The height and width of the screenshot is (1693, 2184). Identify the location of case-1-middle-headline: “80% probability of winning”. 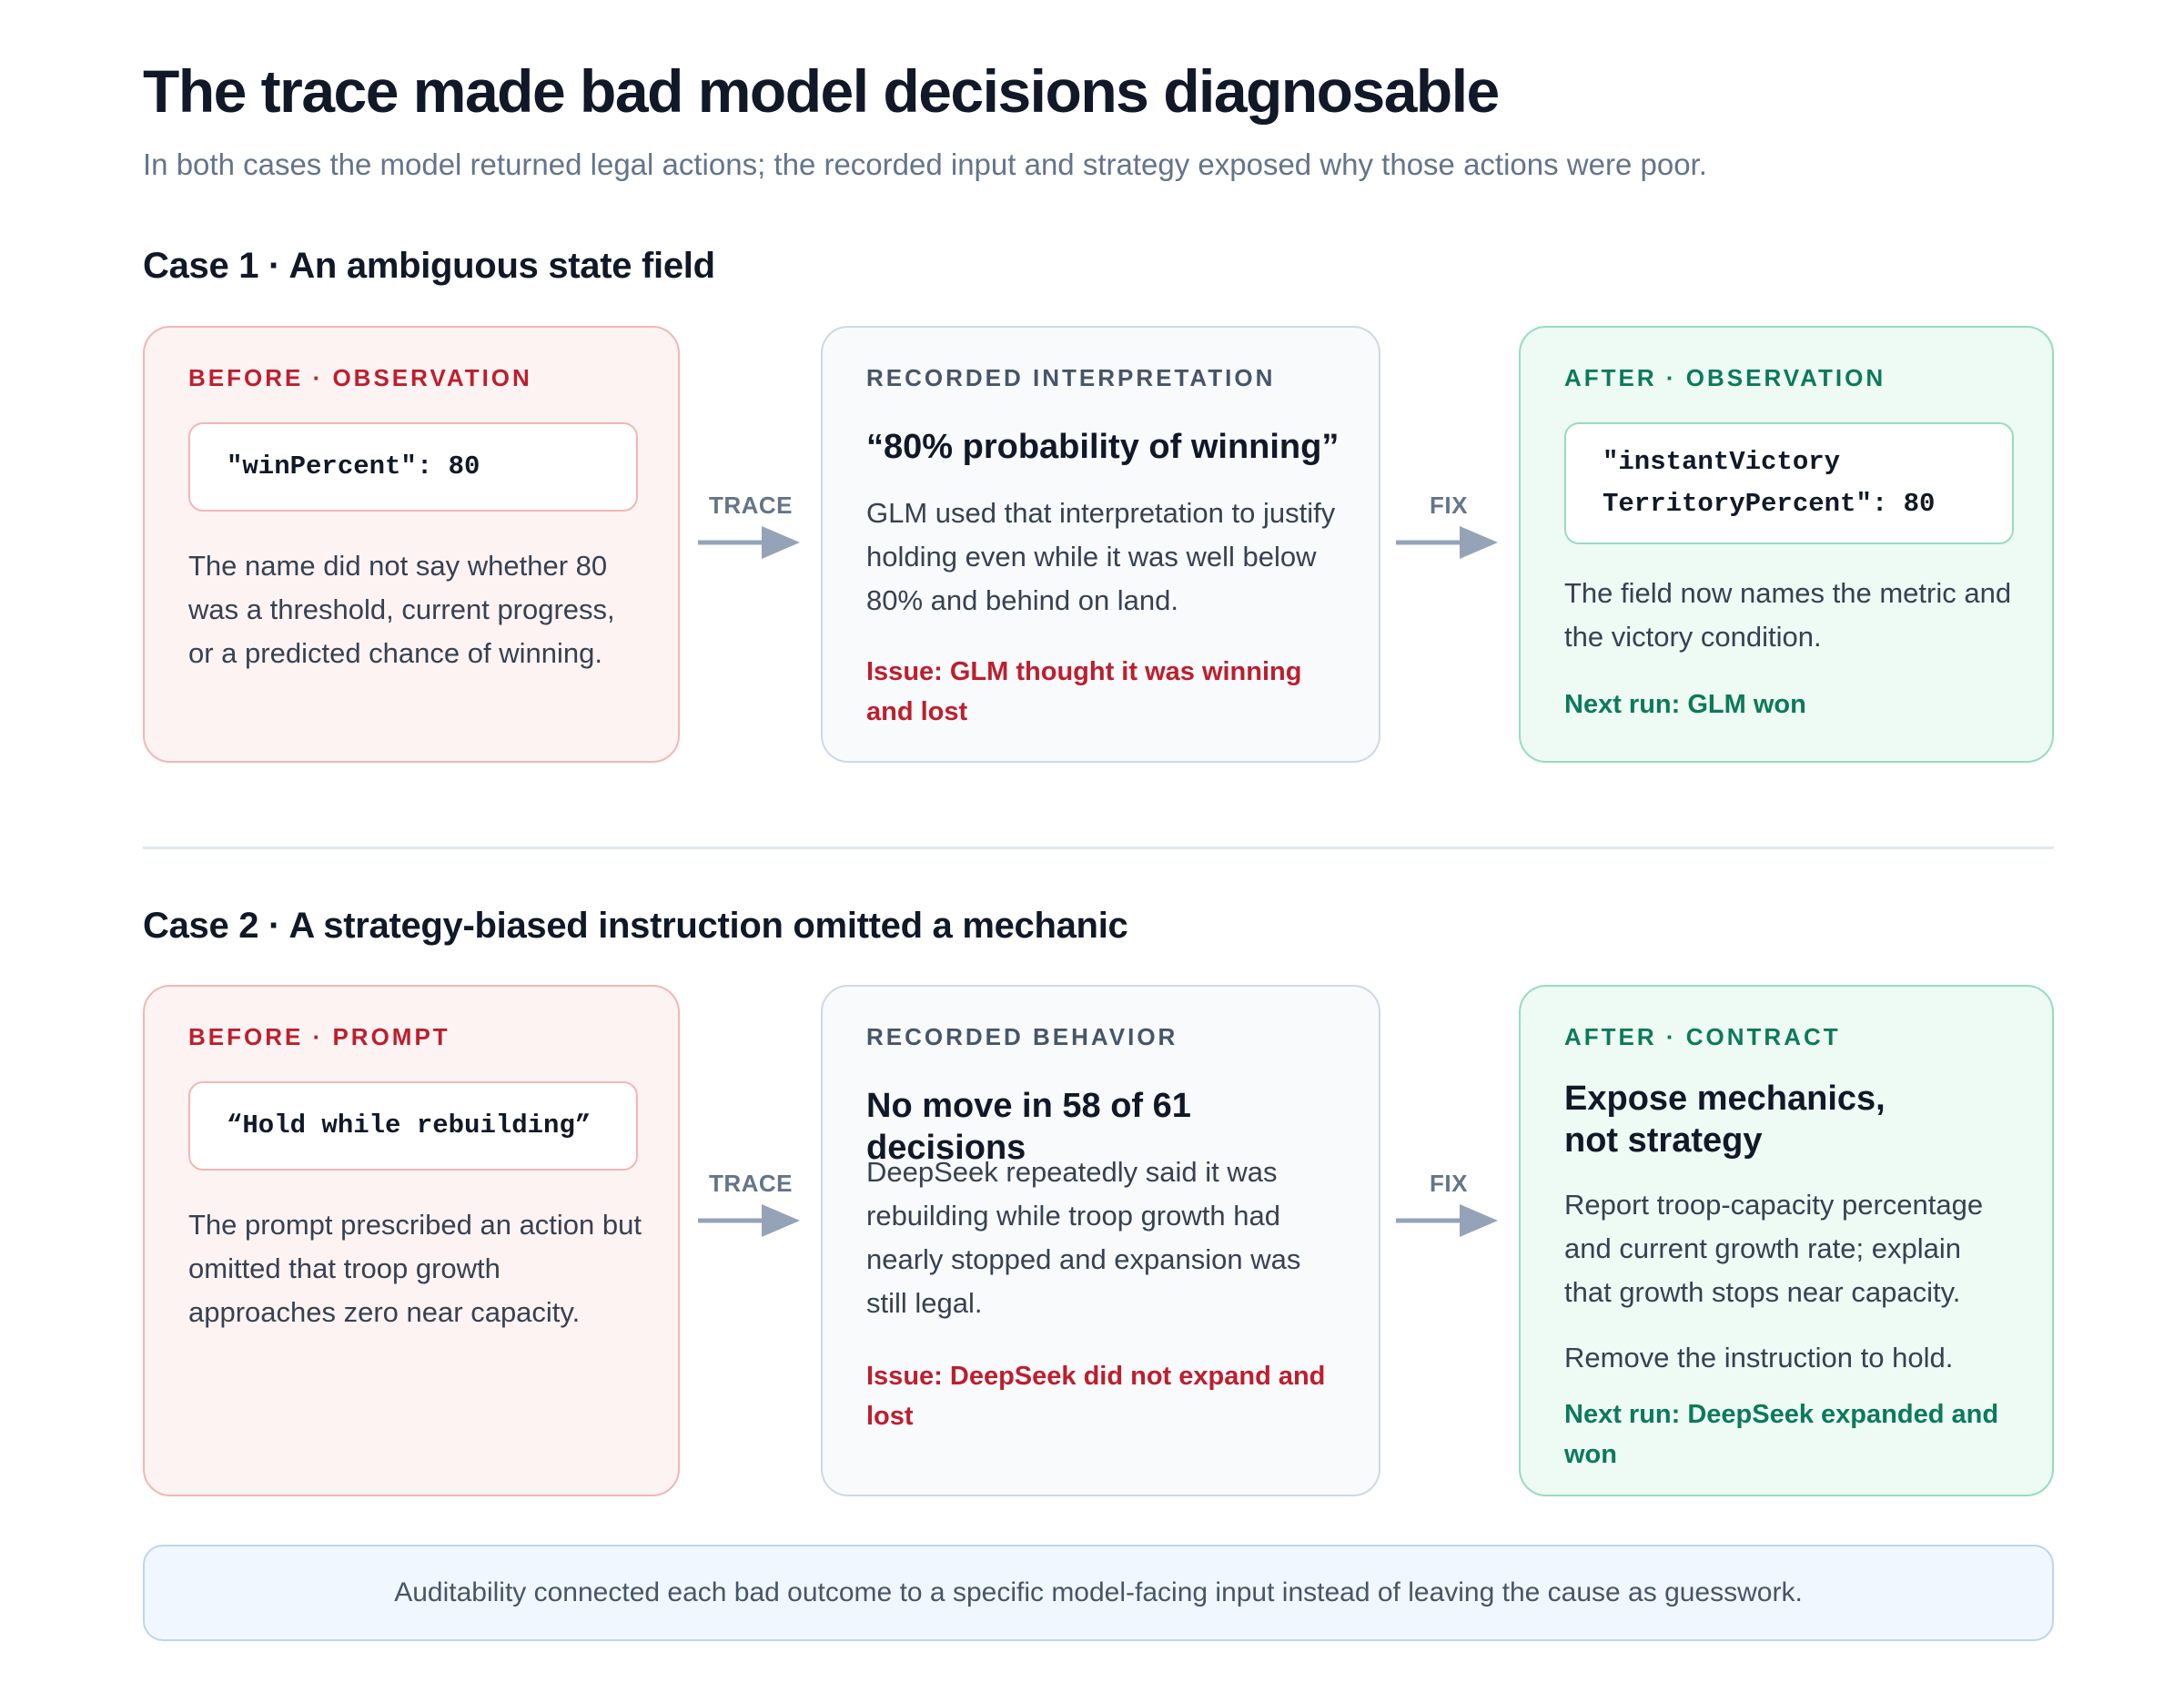
(1103, 447).